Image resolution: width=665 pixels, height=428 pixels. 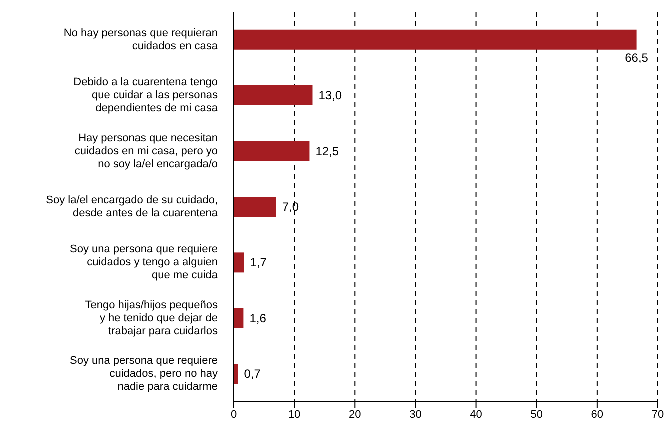 What do you see at coordinates (234, 414) in the screenshot?
I see `x-tick-label: 0` at bounding box center [234, 414].